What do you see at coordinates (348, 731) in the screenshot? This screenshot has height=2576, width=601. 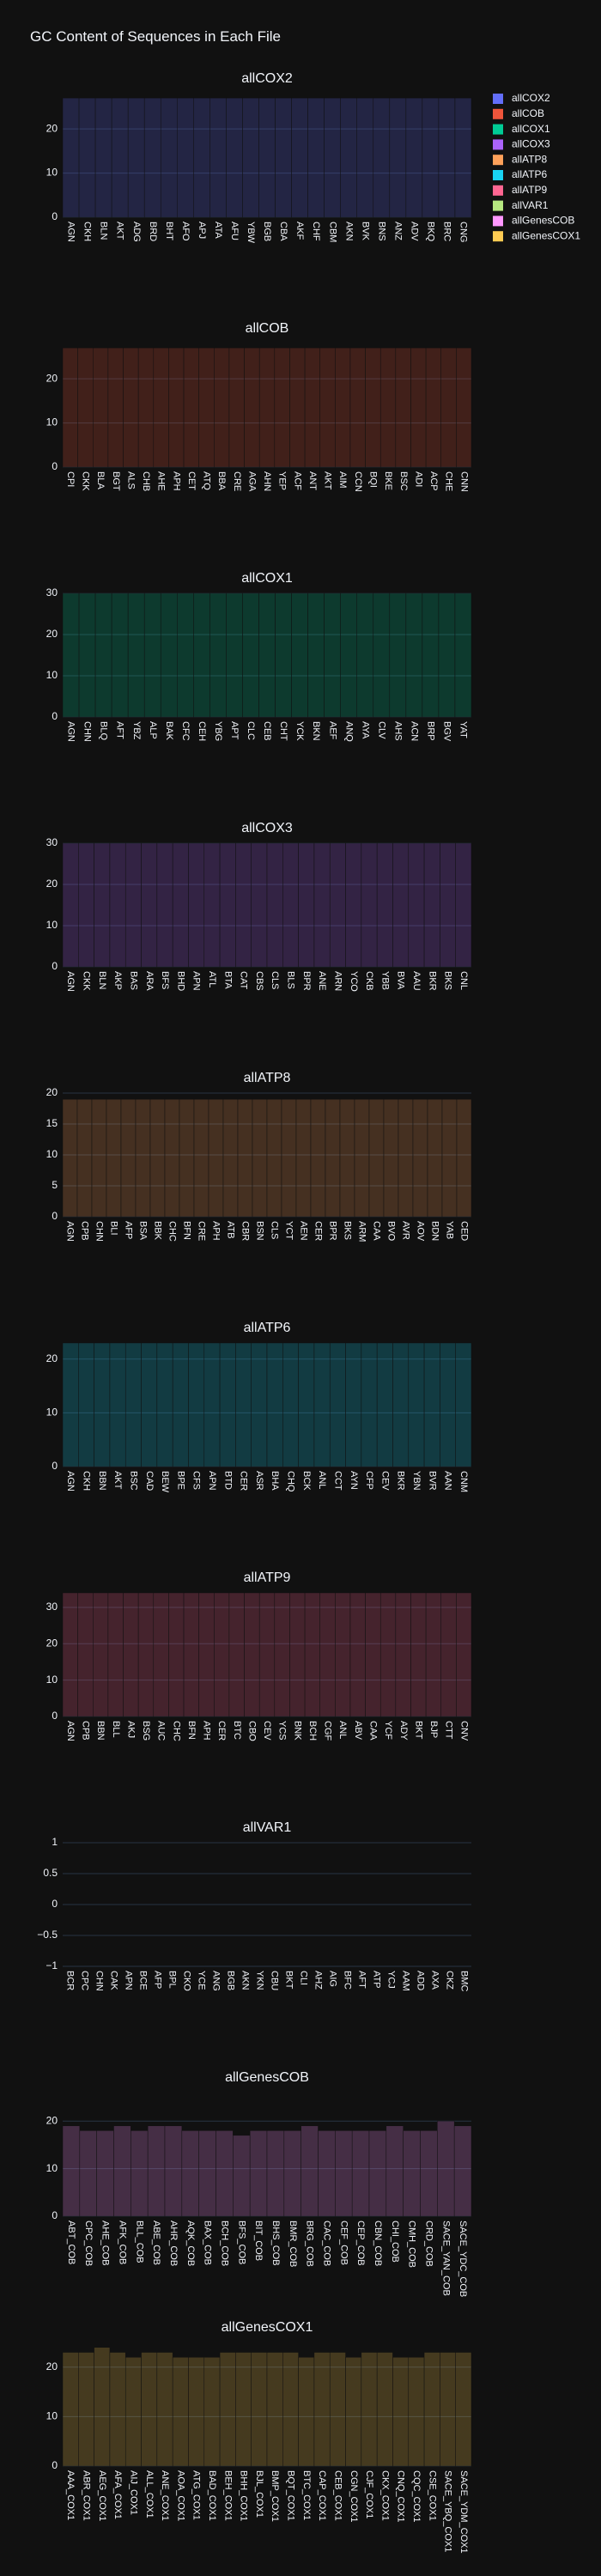 I see `x-tick-label: ANQ` at bounding box center [348, 731].